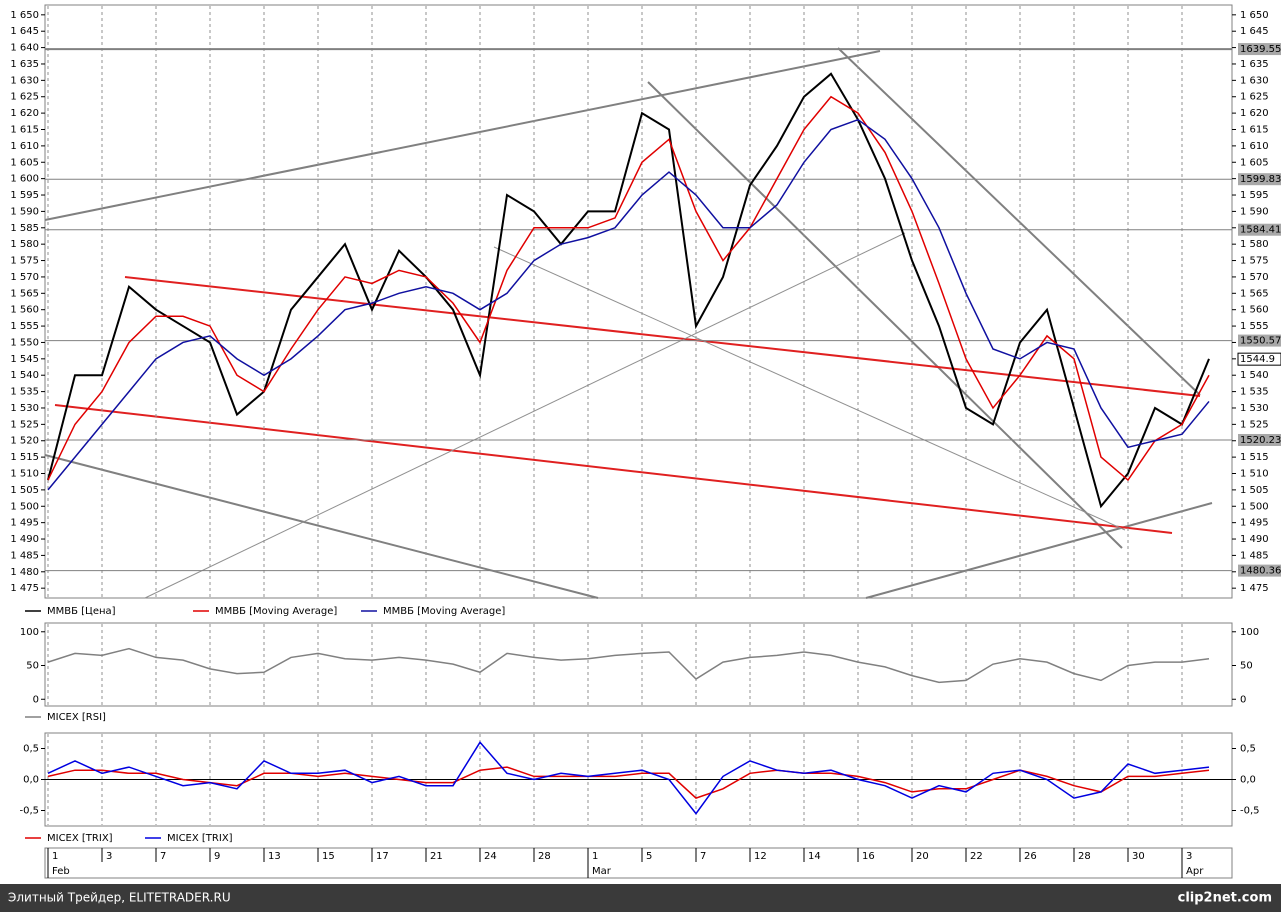 Image resolution: width=1281 pixels, height=912 pixels. Describe the element at coordinates (24, 48) in the screenshot. I see `y-tick-label: 1 640` at that location.